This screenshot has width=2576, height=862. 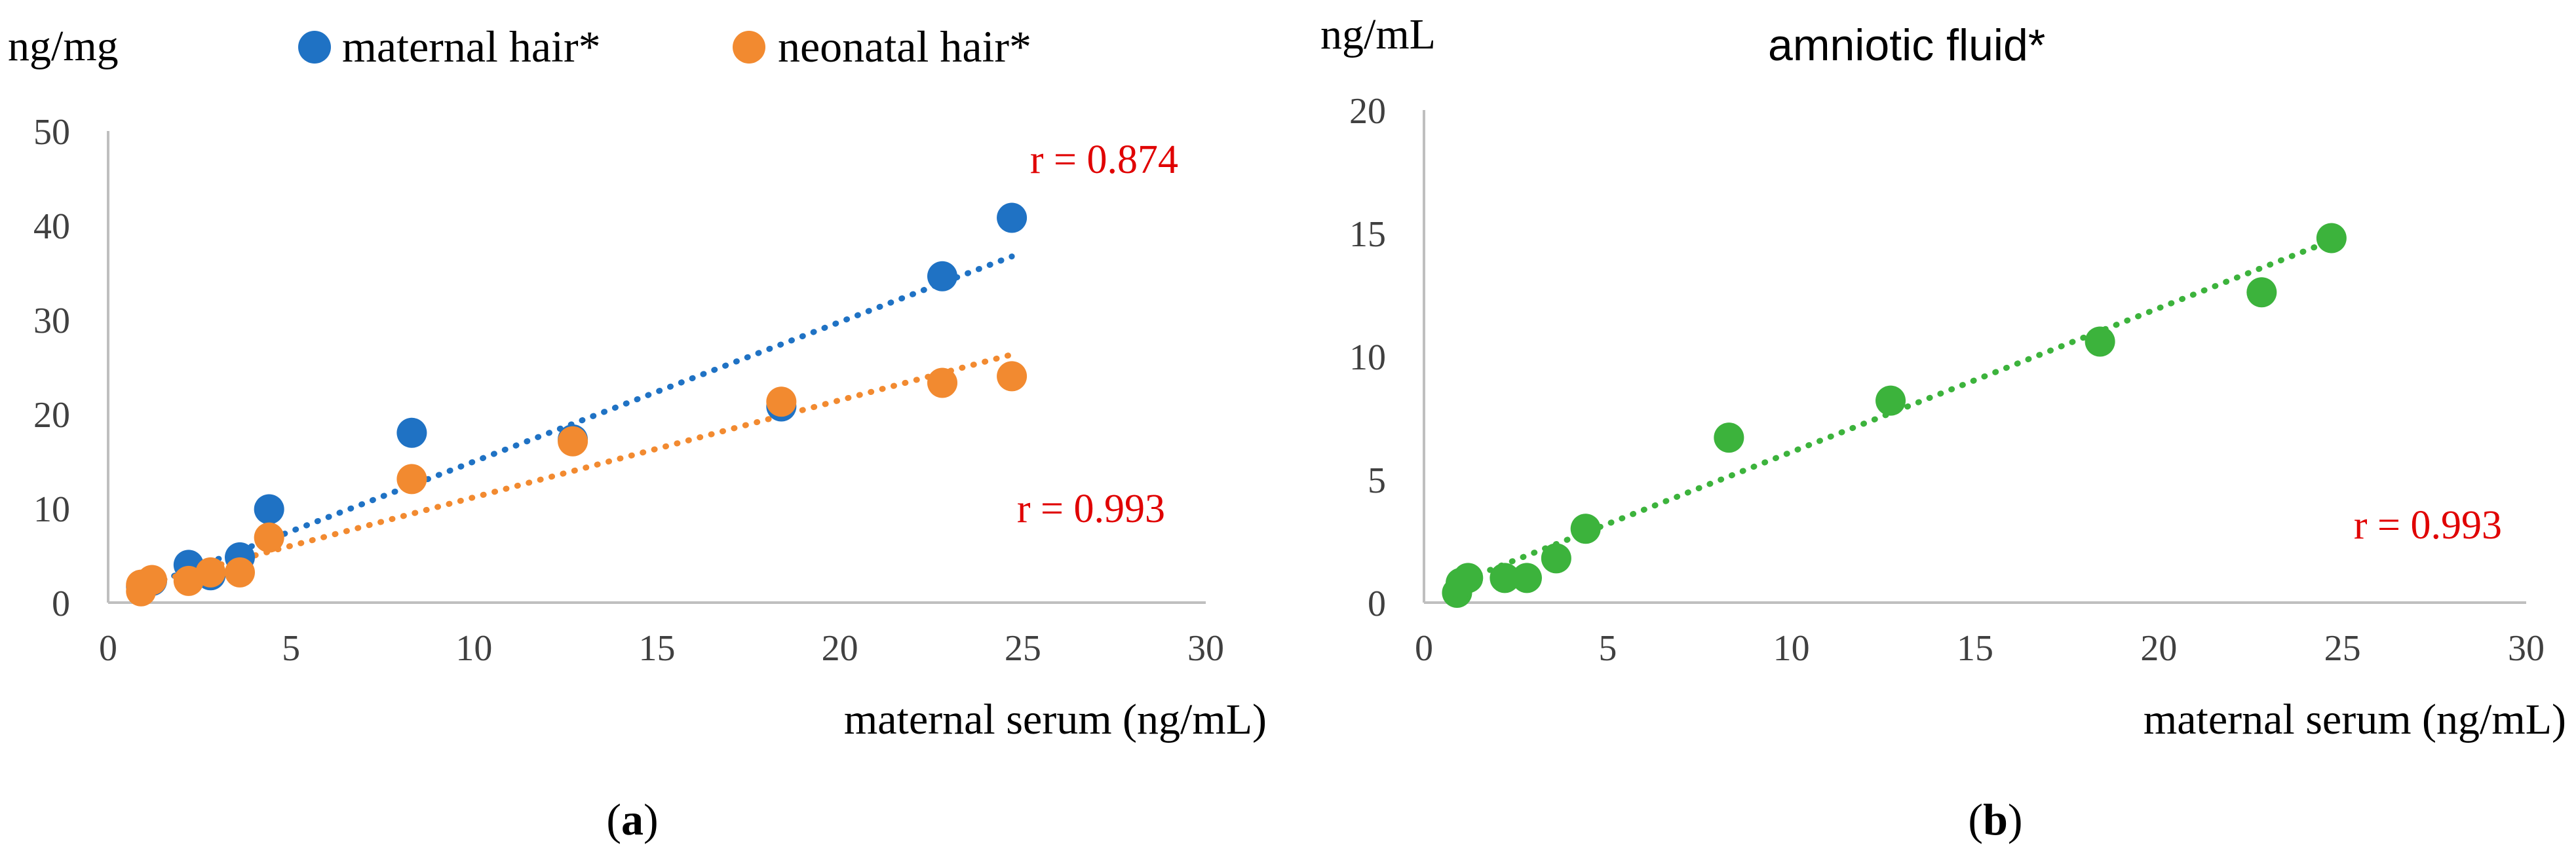 What do you see at coordinates (1906, 45) in the screenshot?
I see `panel-b-title: amniotic fluid*` at bounding box center [1906, 45].